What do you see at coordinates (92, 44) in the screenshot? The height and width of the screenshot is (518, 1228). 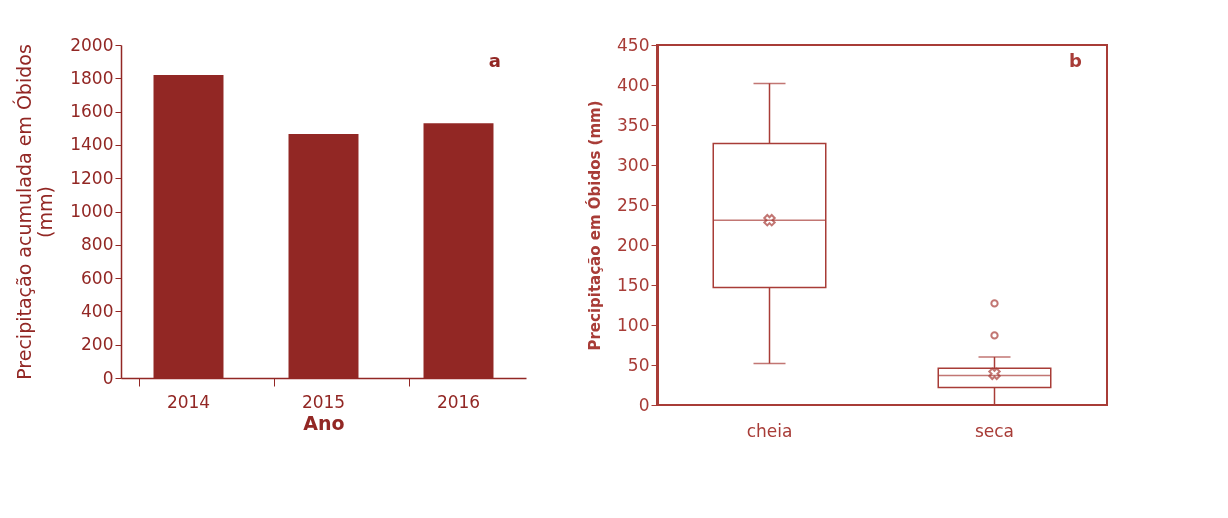 I see `y-tick-label: 2000` at bounding box center [92, 44].